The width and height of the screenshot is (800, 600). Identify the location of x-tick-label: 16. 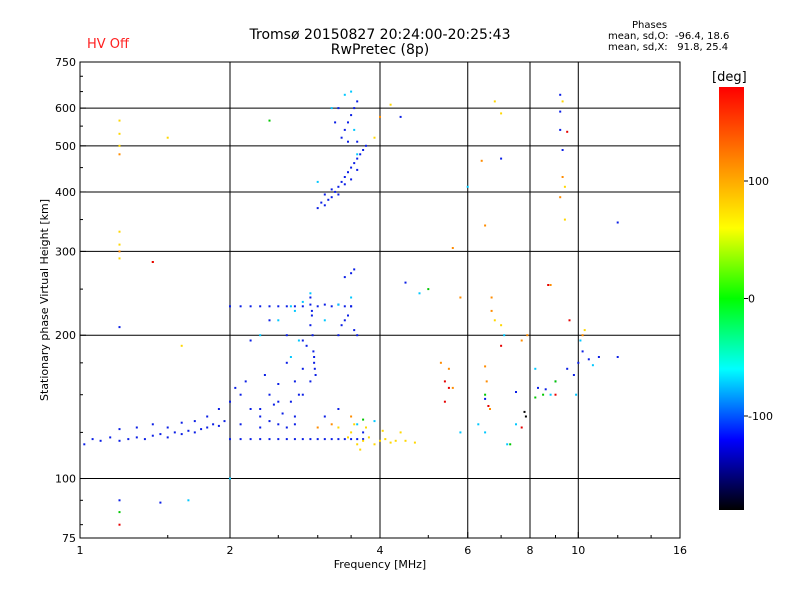
(680, 550).